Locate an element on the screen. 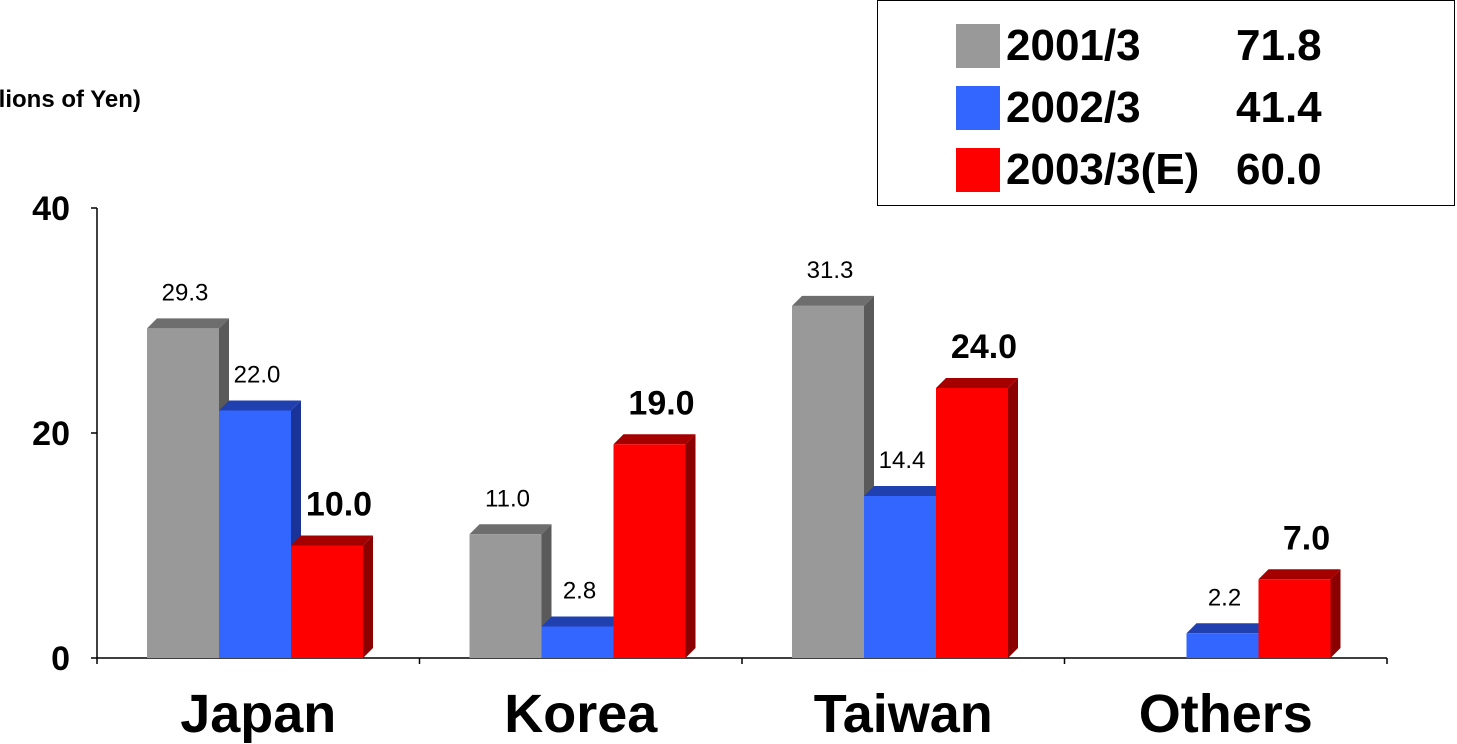 This screenshot has width=1457, height=744. bar-japan-20033e-top is located at coordinates (332, 540).